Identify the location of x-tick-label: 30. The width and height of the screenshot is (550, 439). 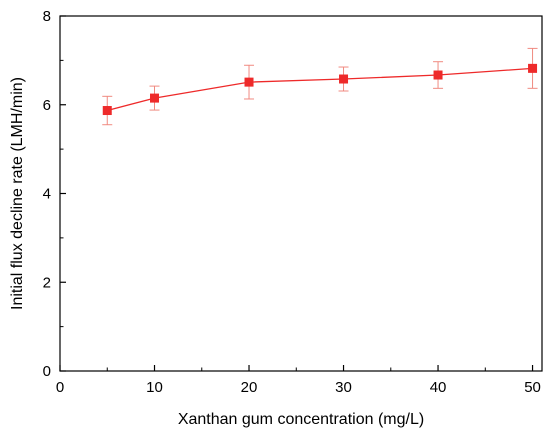
(343, 387).